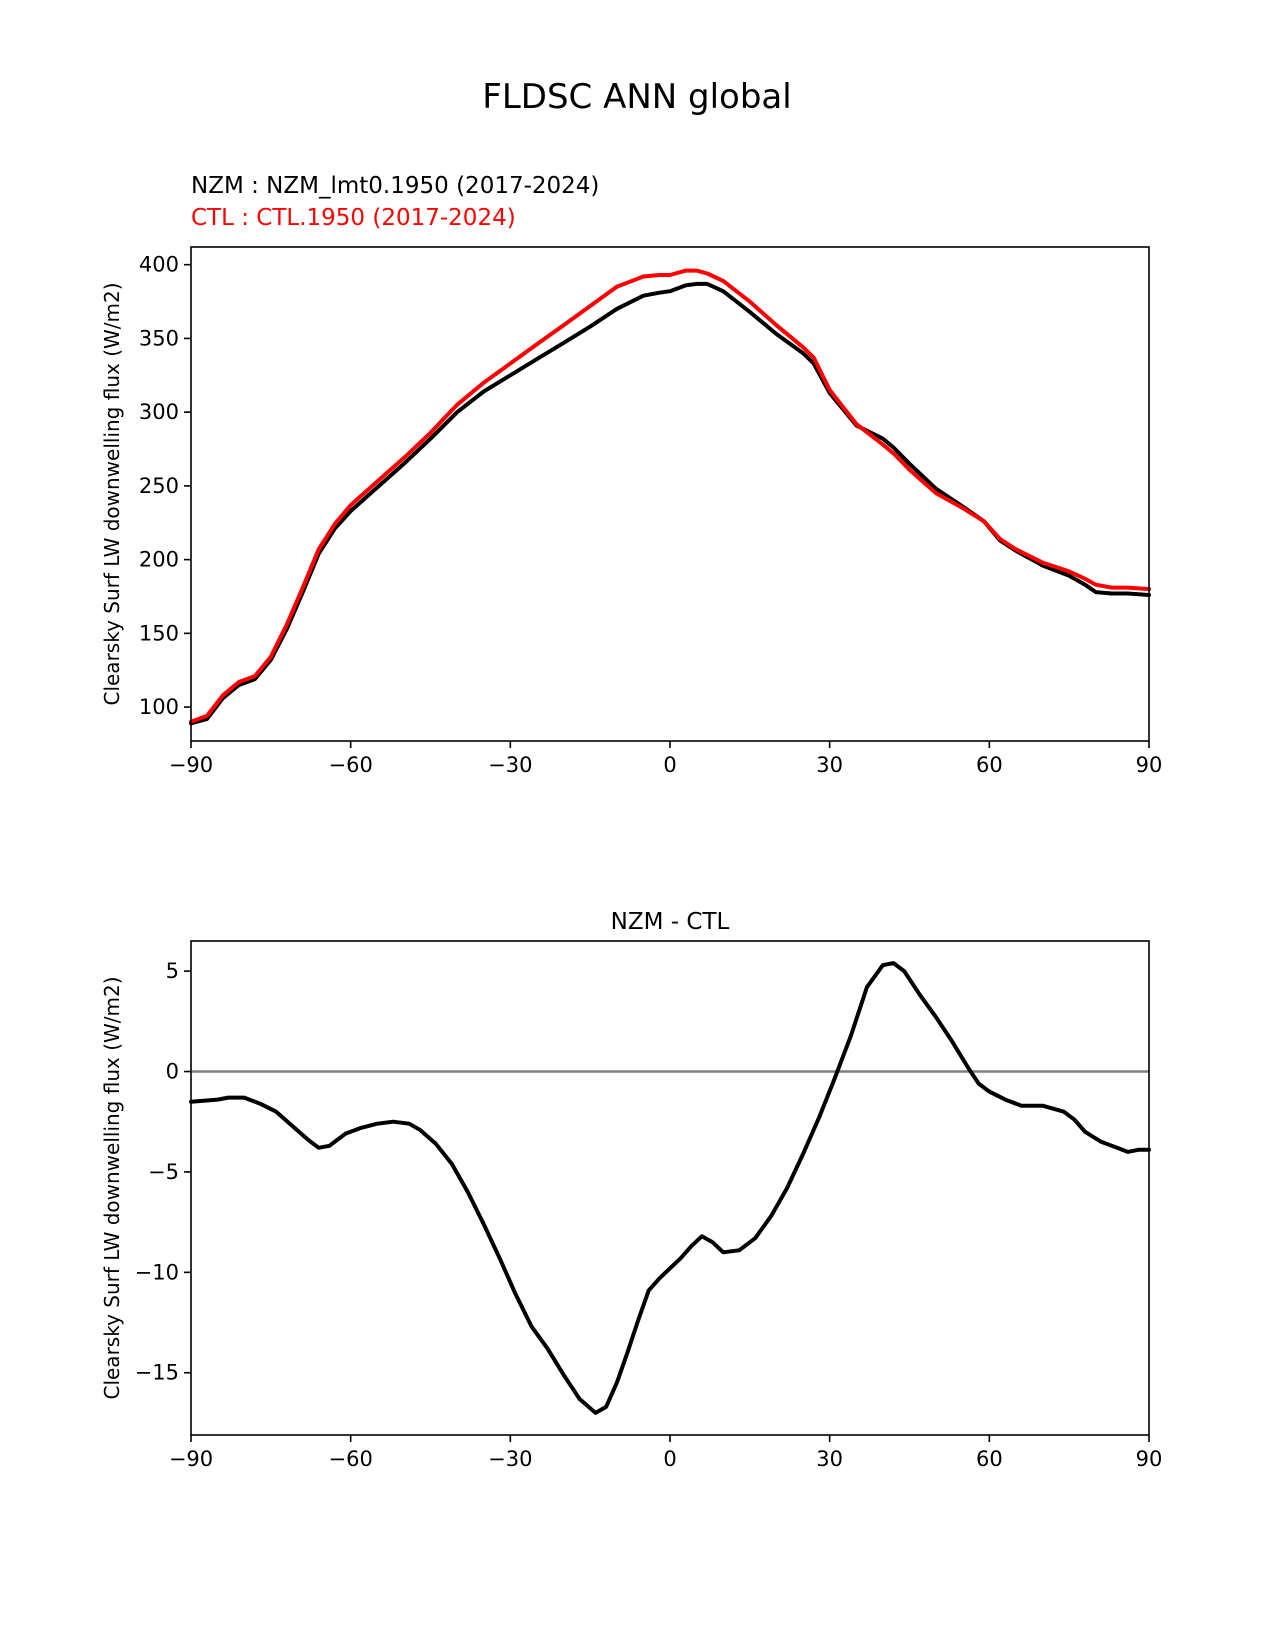 This screenshot has width=1275, height=1650. What do you see at coordinates (159, 486) in the screenshot?
I see `y-tick-label: 250` at bounding box center [159, 486].